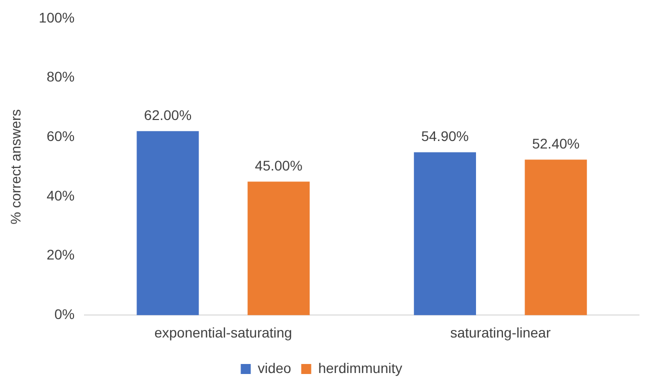 This screenshot has height=386, width=649. Describe the element at coordinates (360, 368) in the screenshot. I see `legend-label: herdimmunity` at that location.